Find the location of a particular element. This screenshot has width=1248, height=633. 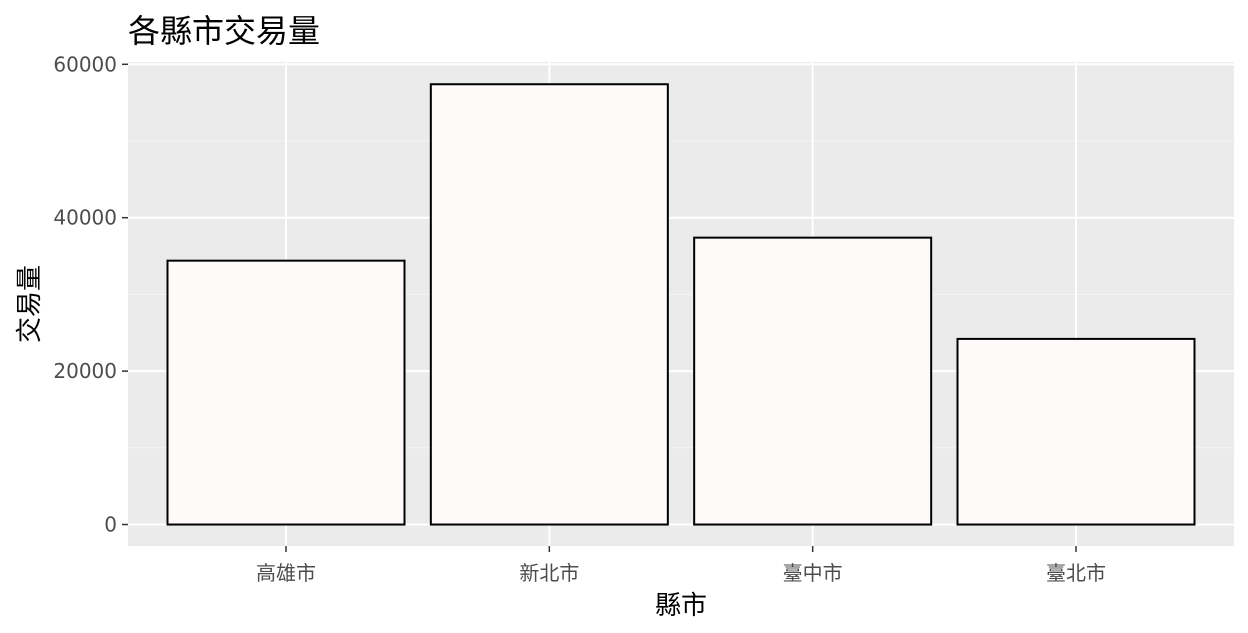

y-tick-label: 0 is located at coordinates (110, 525).